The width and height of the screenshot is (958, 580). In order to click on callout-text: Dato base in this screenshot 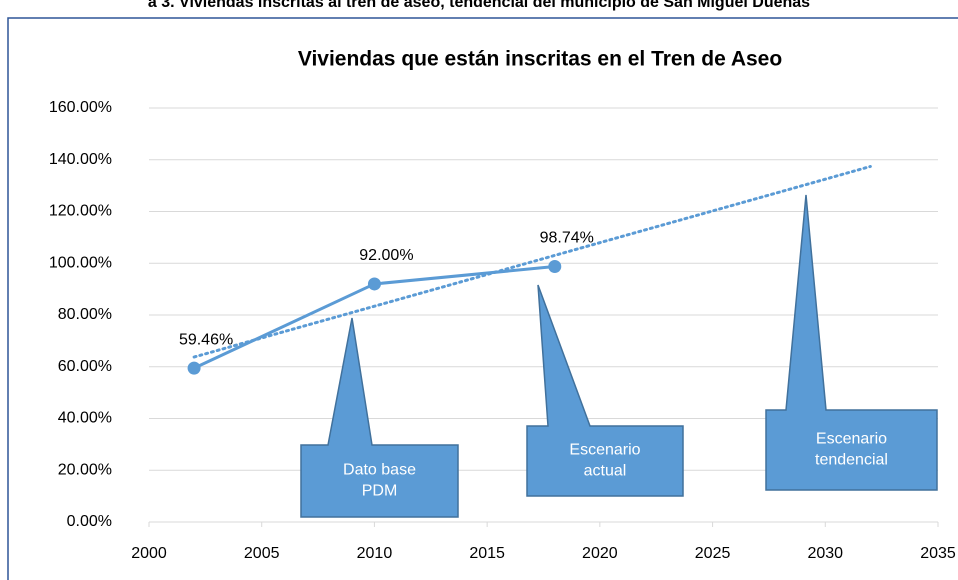, I will do `click(379, 470)`.